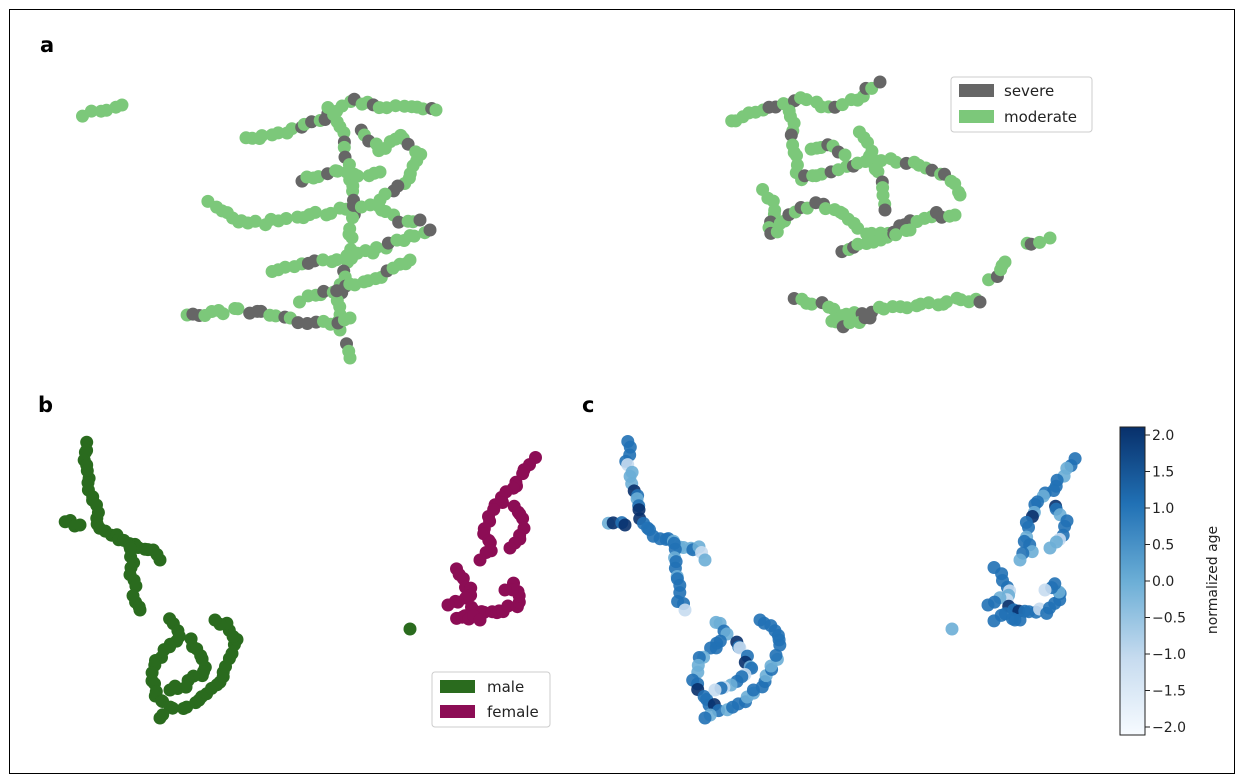 The width and height of the screenshot is (1246, 781). I want to click on legend-swatch-male, so click(457, 686).